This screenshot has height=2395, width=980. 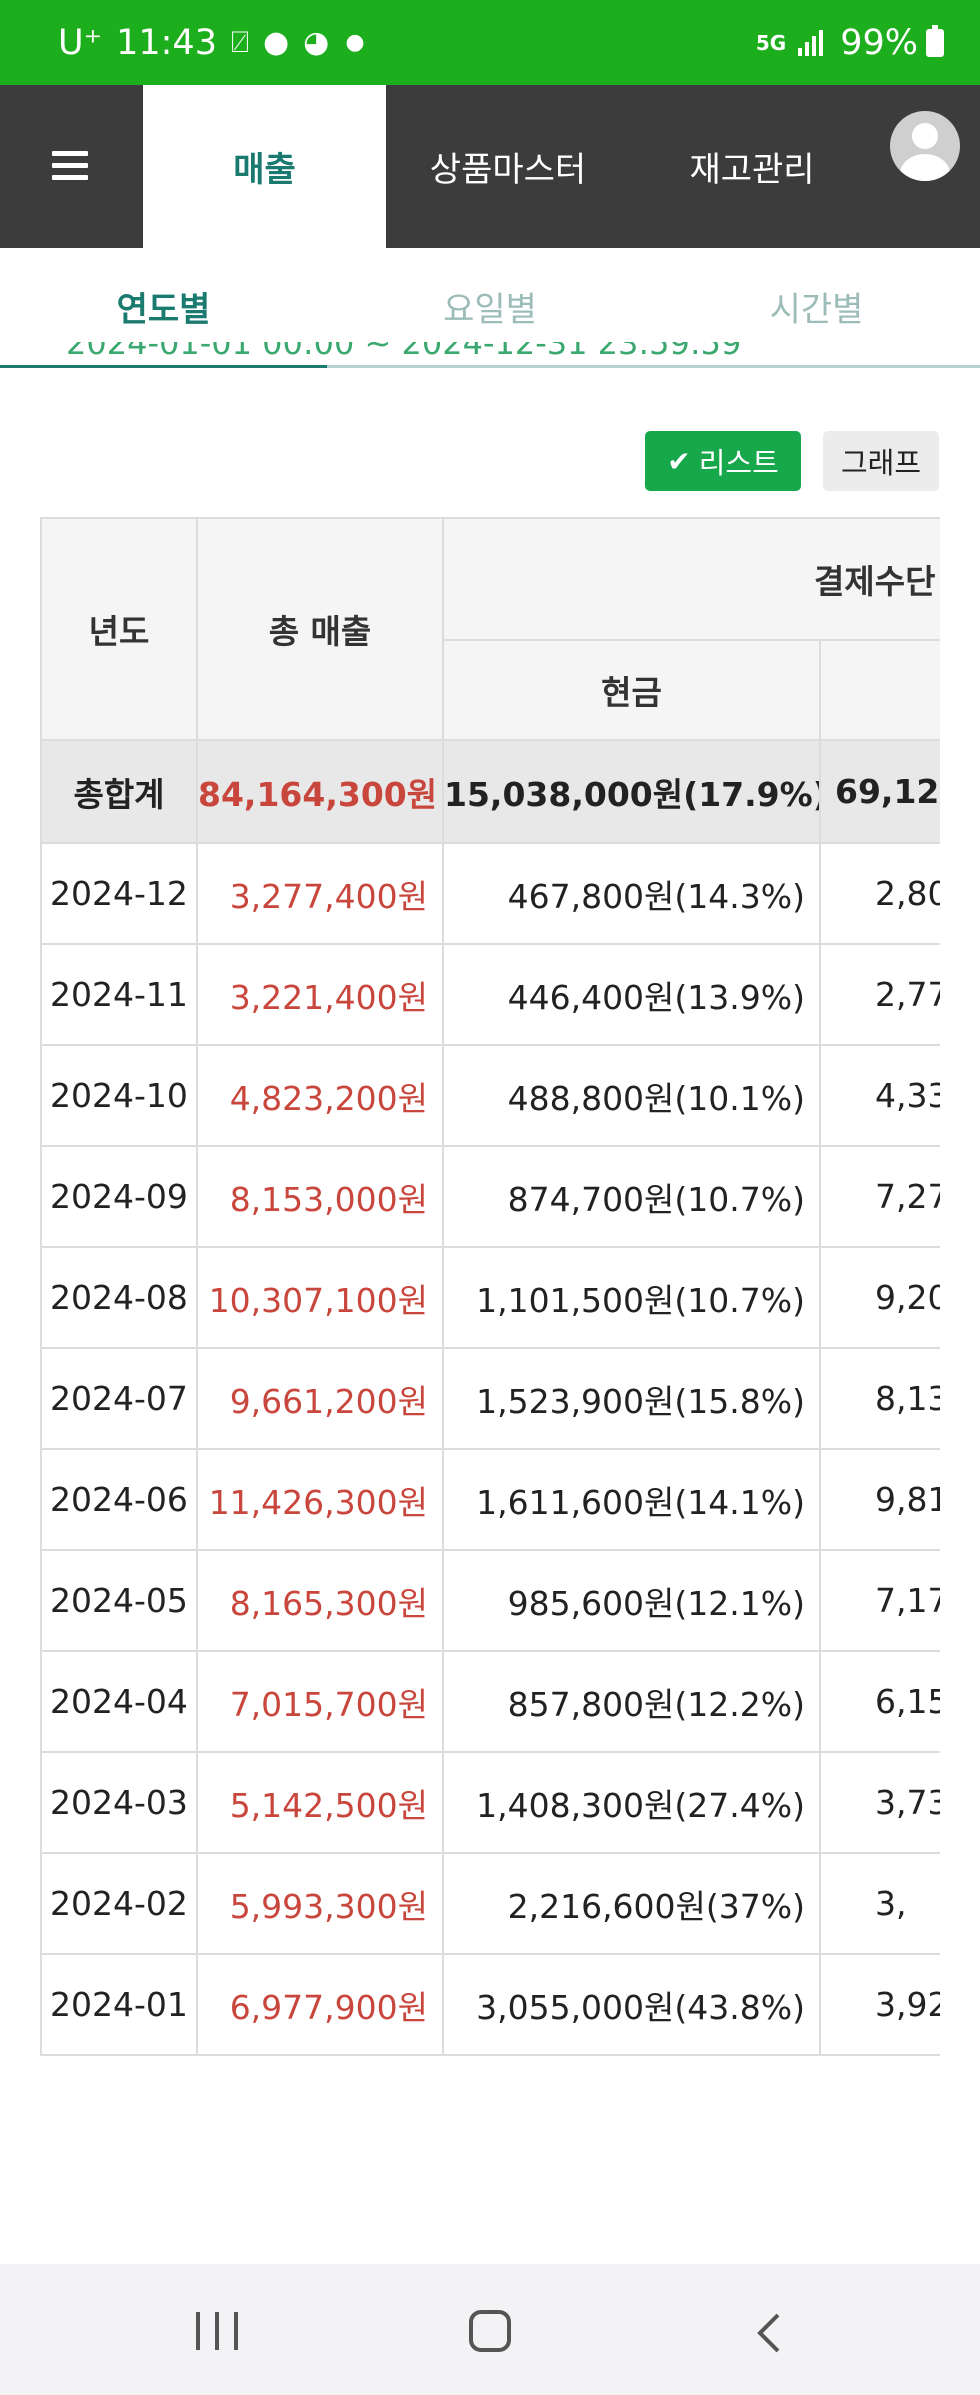 I want to click on row-cash: 1,101,500원(10.7%), so click(x=631, y=1297).